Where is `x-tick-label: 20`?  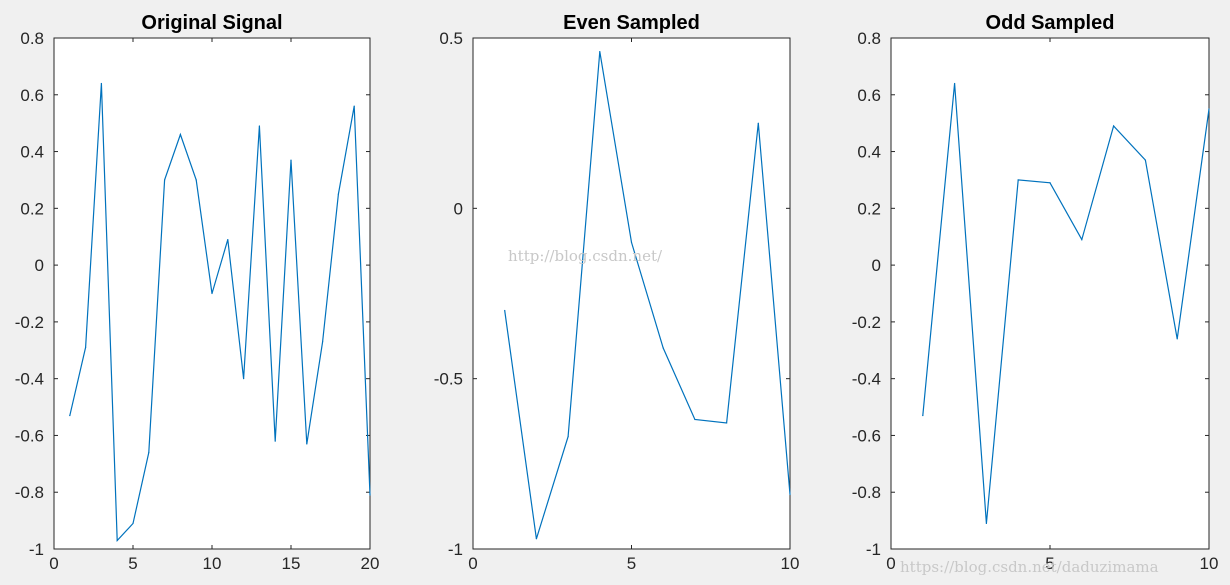 x-tick-label: 20 is located at coordinates (370, 563).